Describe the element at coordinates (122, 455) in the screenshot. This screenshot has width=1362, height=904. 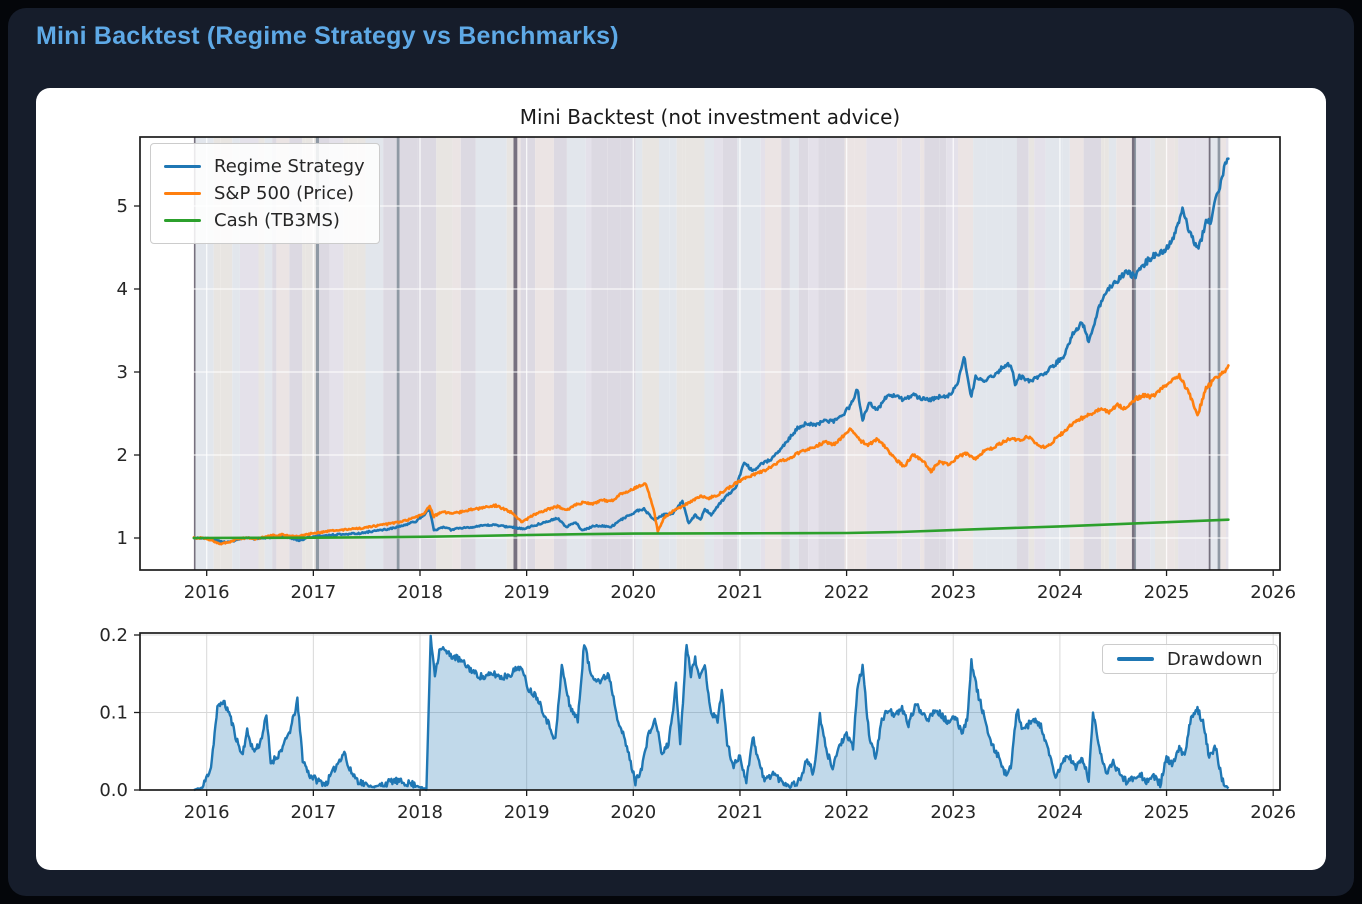
I see `svg-text: 2` at that location.